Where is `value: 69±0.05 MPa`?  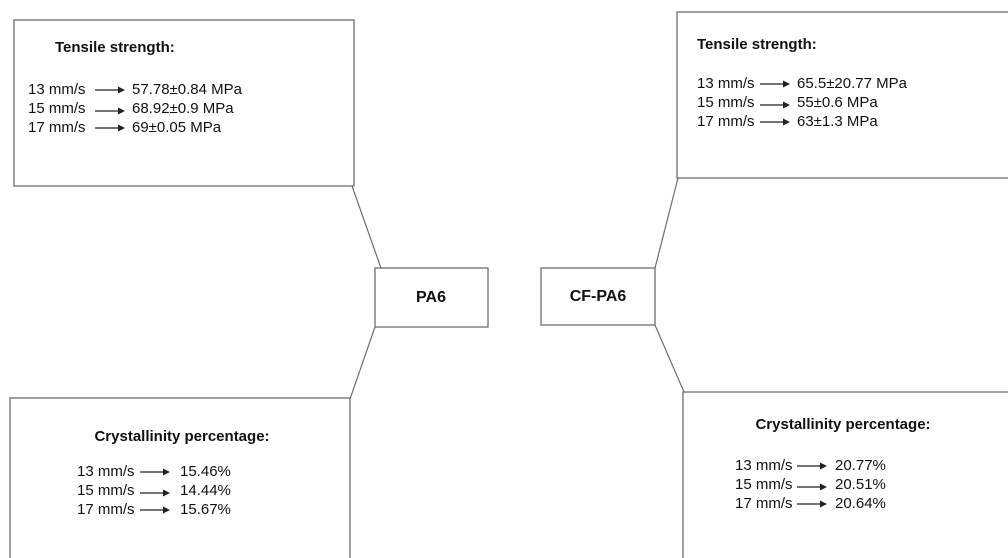
value: 69±0.05 MPa is located at coordinates (177, 127).